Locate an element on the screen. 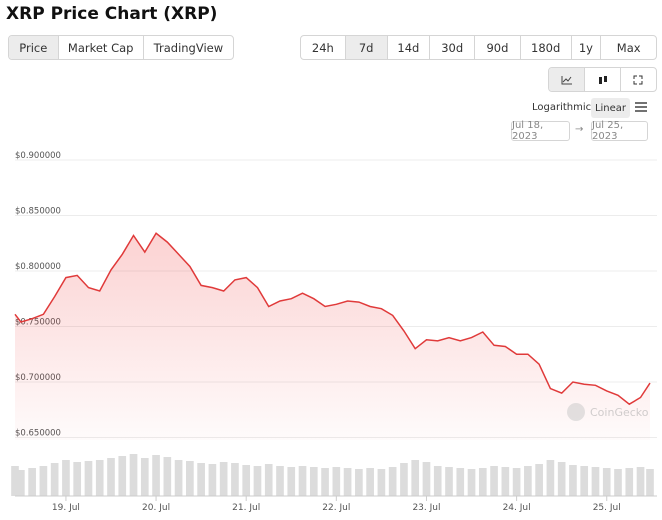  log-option: Logarithmic is located at coordinates (562, 107).